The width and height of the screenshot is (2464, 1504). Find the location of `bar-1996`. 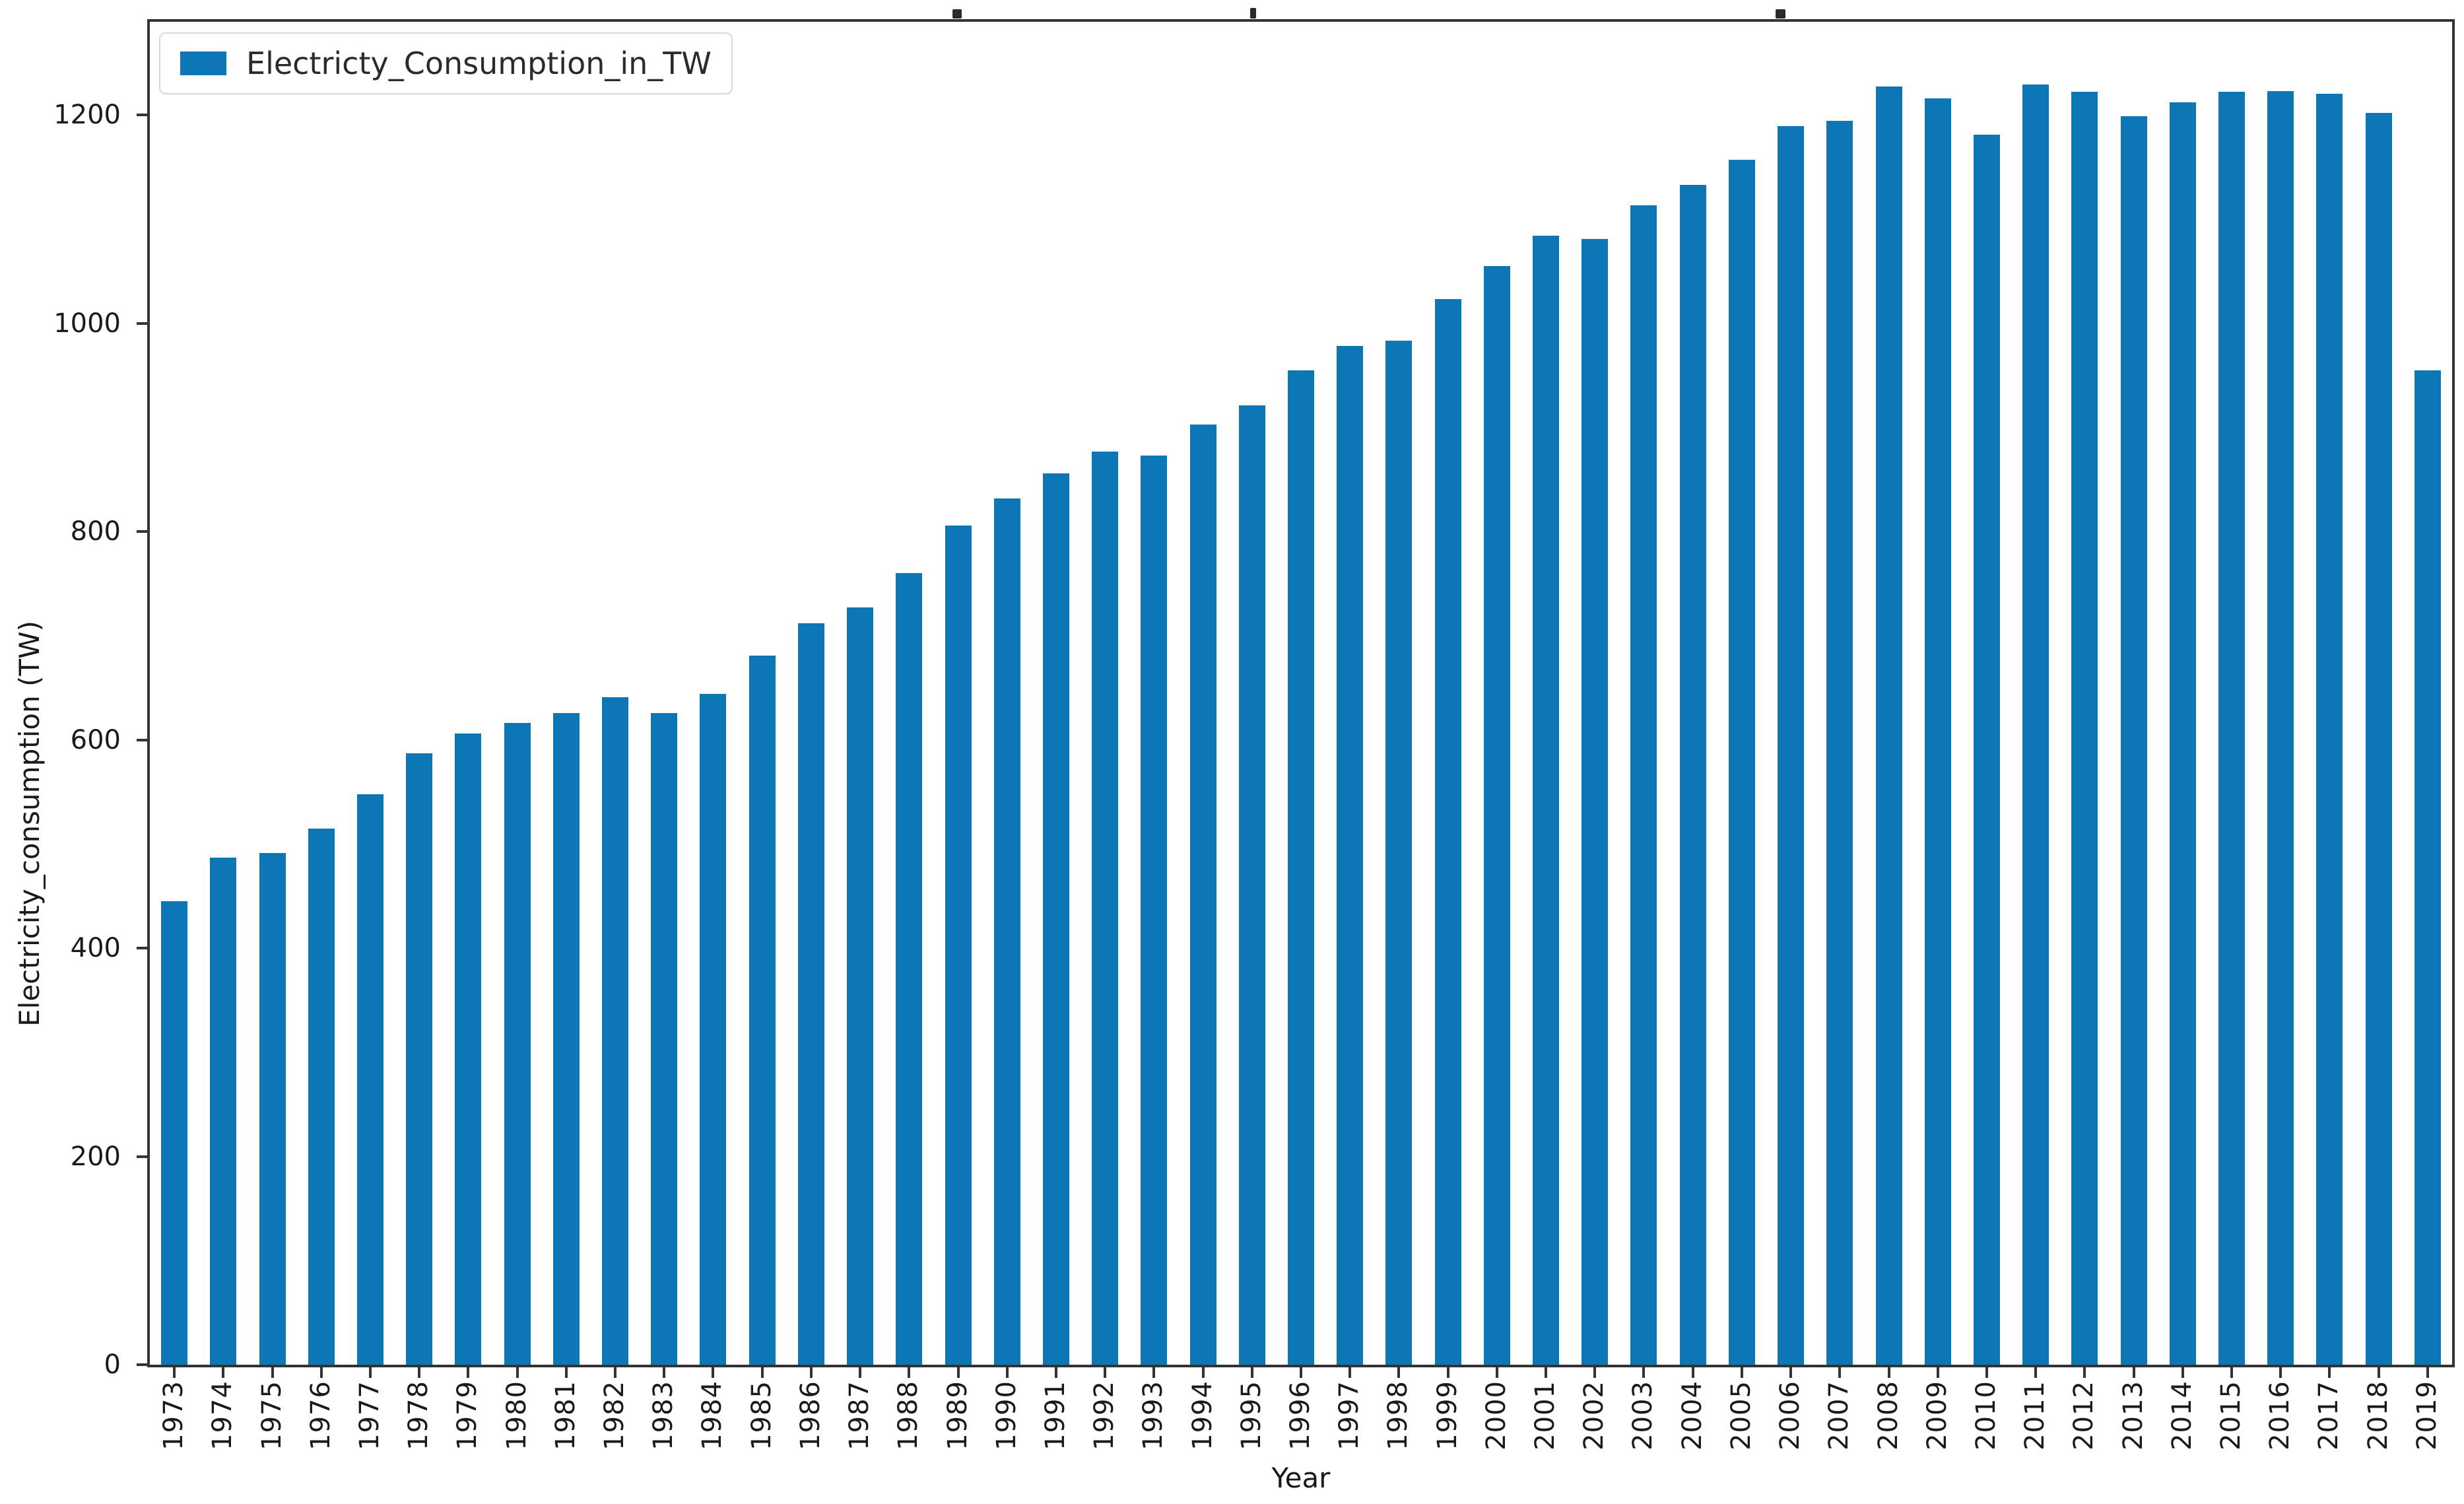

bar-1996 is located at coordinates (1301, 867).